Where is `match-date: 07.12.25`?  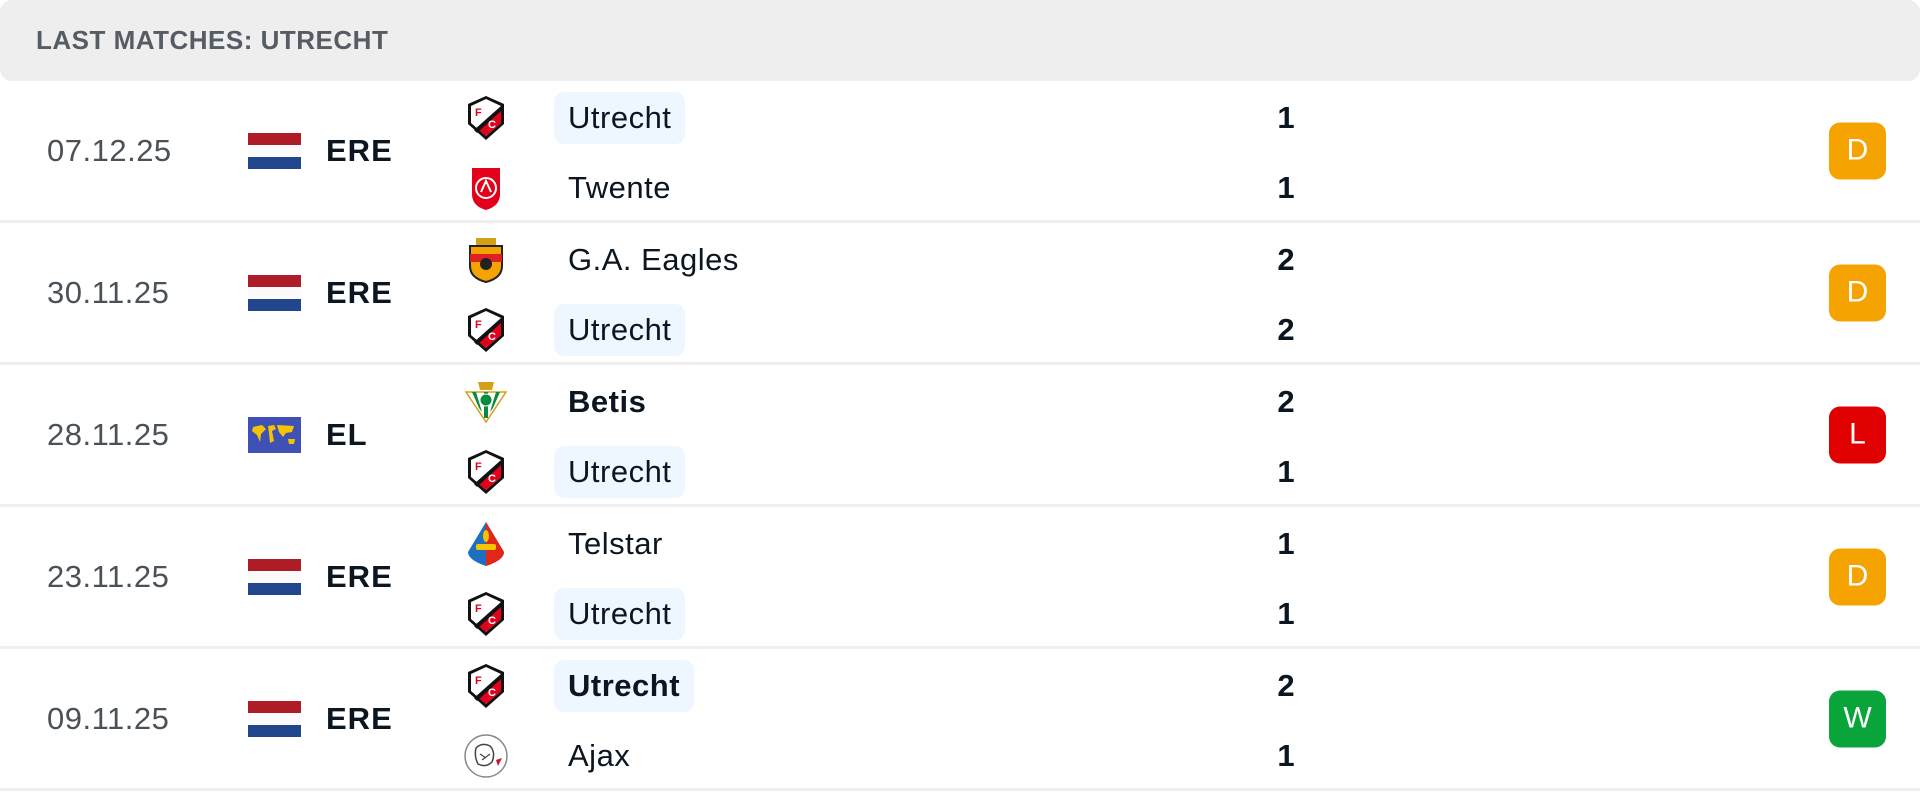 match-date: 07.12.25 is located at coordinates (109, 150).